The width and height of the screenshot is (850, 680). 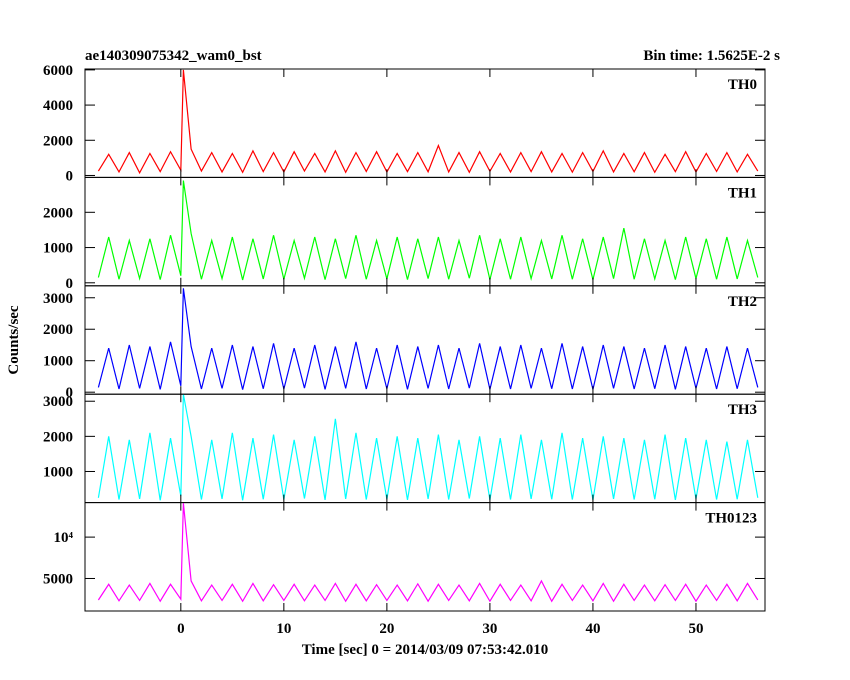 What do you see at coordinates (742, 302) in the screenshot?
I see `panel-name: TH2` at bounding box center [742, 302].